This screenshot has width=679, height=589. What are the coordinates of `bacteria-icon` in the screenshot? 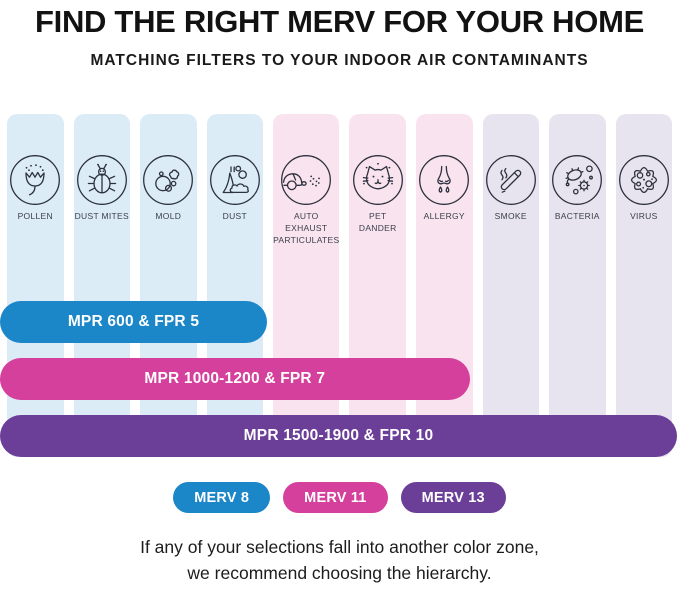 It's located at (577, 180).